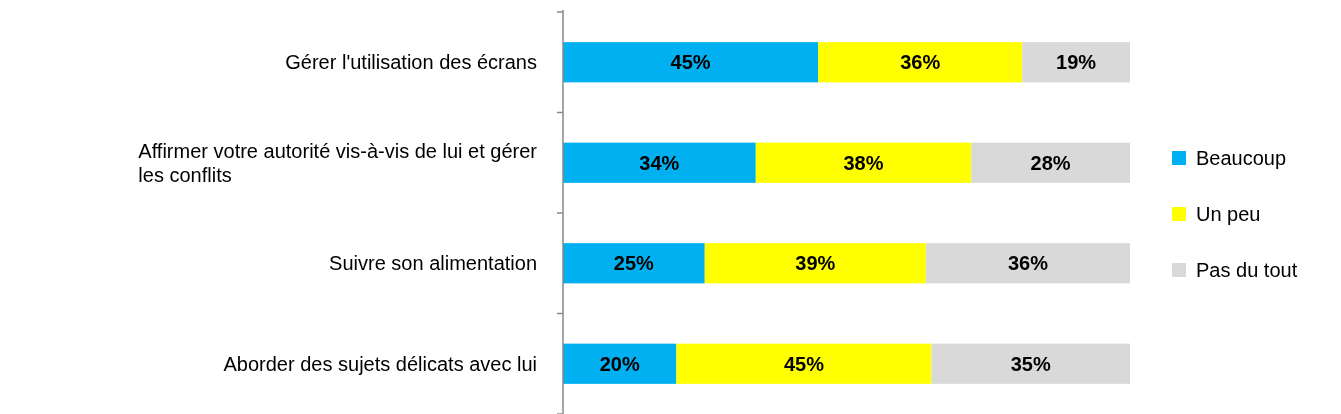 The width and height of the screenshot is (1341, 414). What do you see at coordinates (380, 363) in the screenshot?
I see `y-tick-label: Aborder des sujets délicats avec lui` at bounding box center [380, 363].